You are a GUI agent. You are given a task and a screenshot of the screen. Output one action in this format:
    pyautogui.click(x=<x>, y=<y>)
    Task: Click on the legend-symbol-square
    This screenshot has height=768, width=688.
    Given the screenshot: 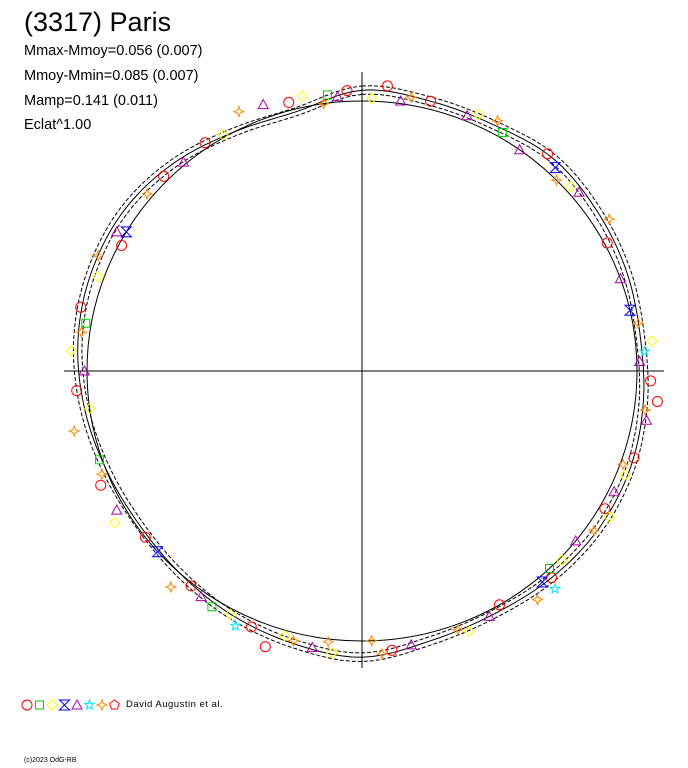 What is the action you would take?
    pyautogui.click(x=39, y=705)
    